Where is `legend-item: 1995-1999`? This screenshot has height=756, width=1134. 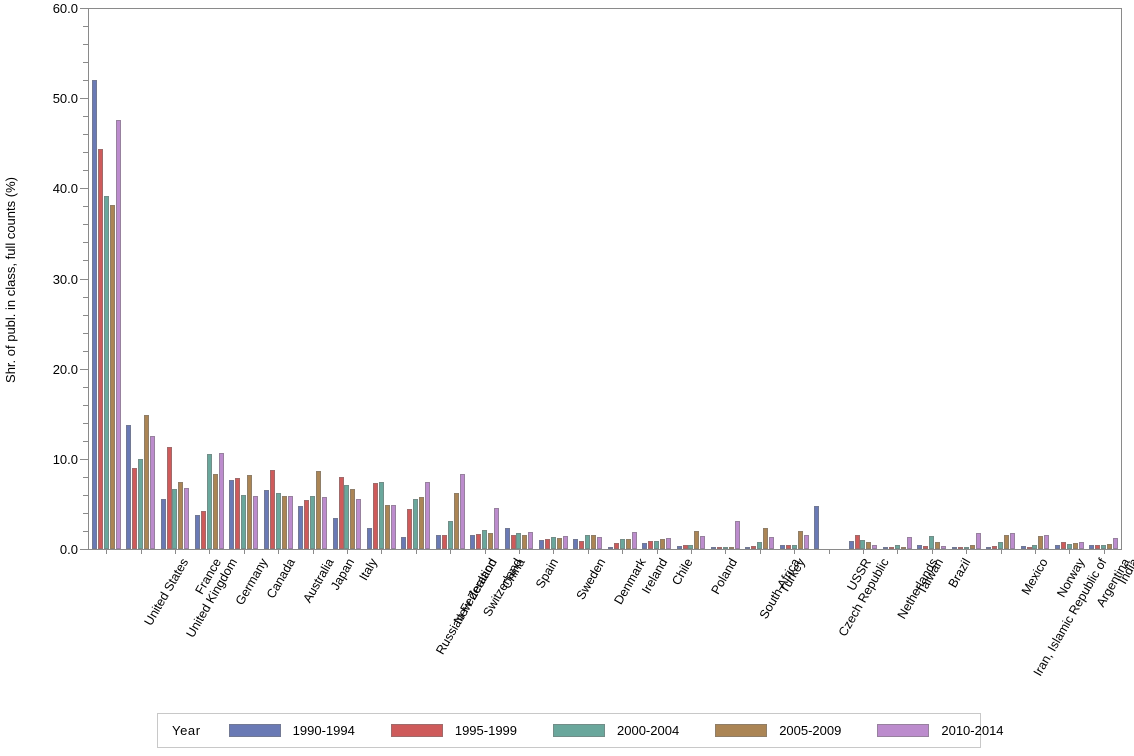 legend-item: 1995-1999 is located at coordinates (453, 730).